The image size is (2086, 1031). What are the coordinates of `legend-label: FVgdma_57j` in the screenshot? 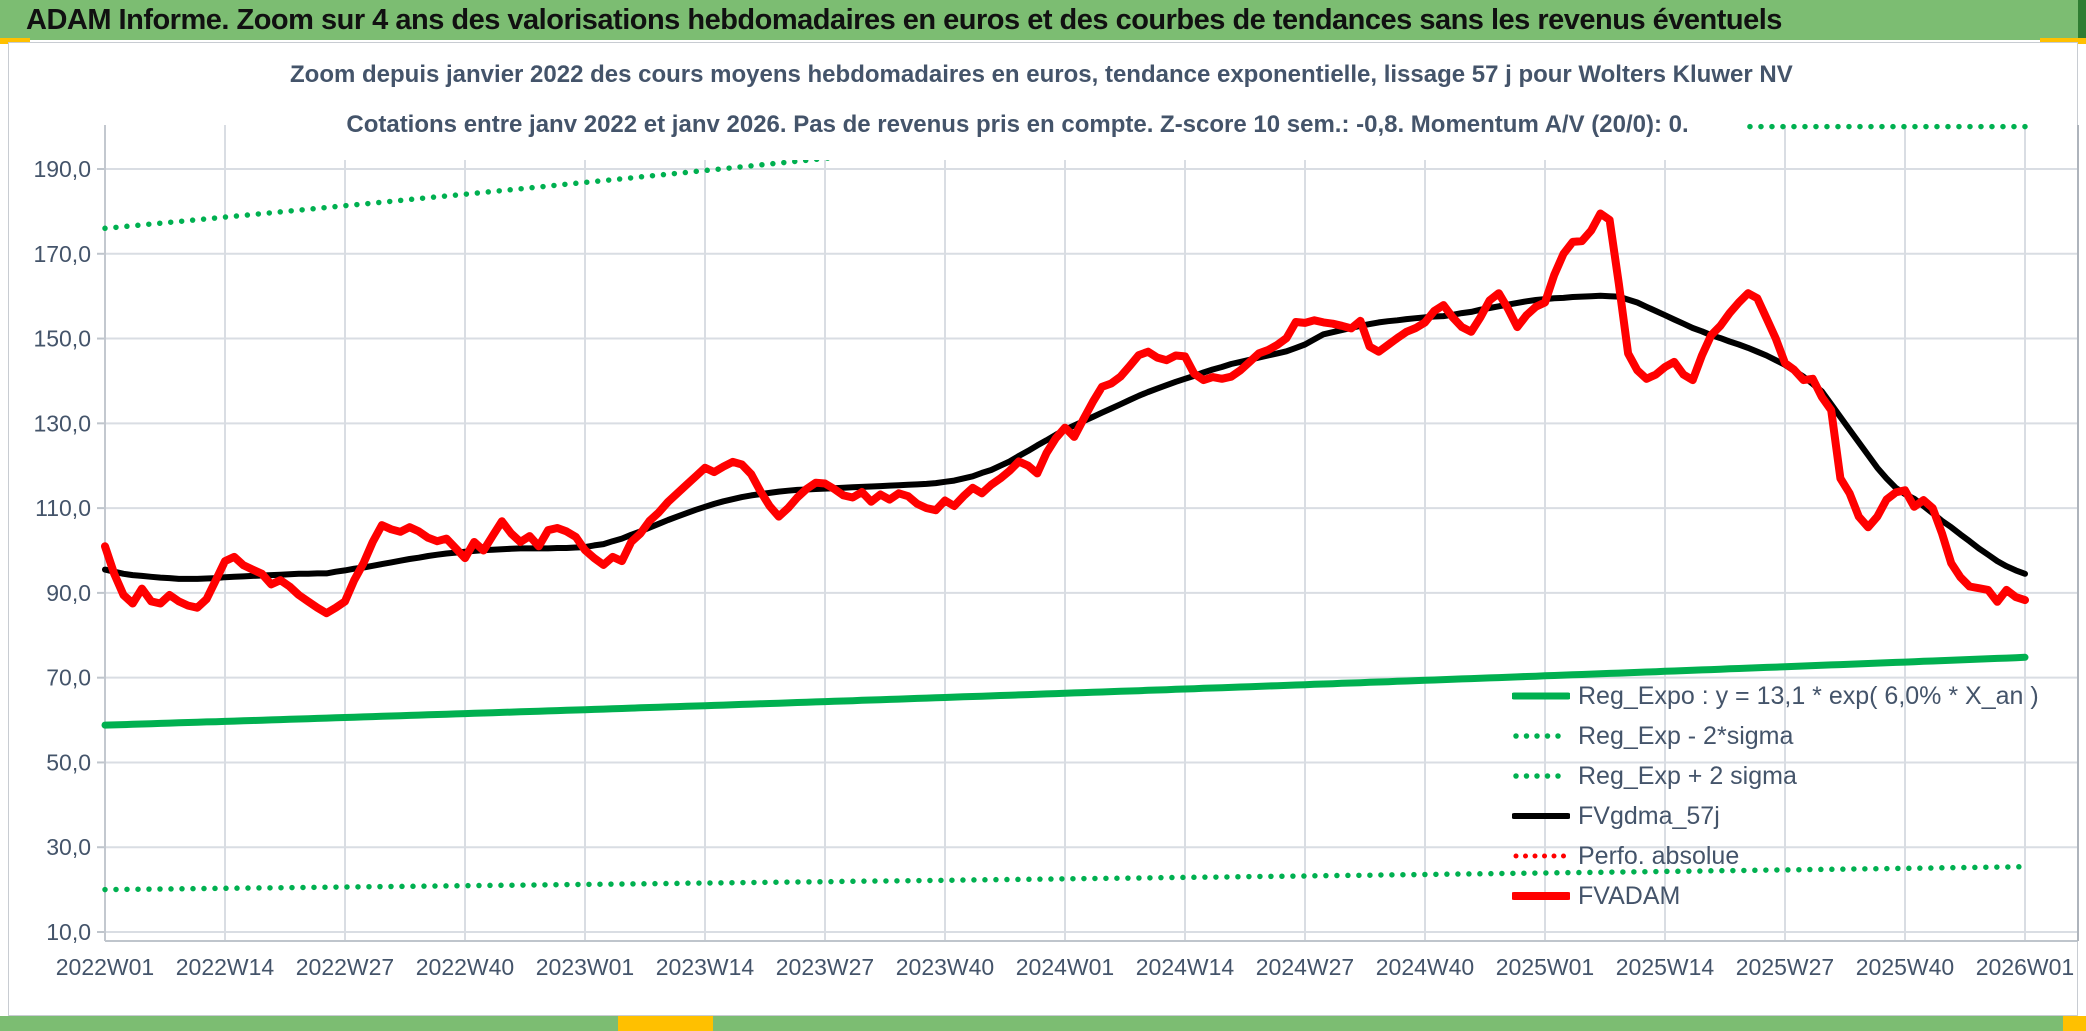 It's located at (1649, 815).